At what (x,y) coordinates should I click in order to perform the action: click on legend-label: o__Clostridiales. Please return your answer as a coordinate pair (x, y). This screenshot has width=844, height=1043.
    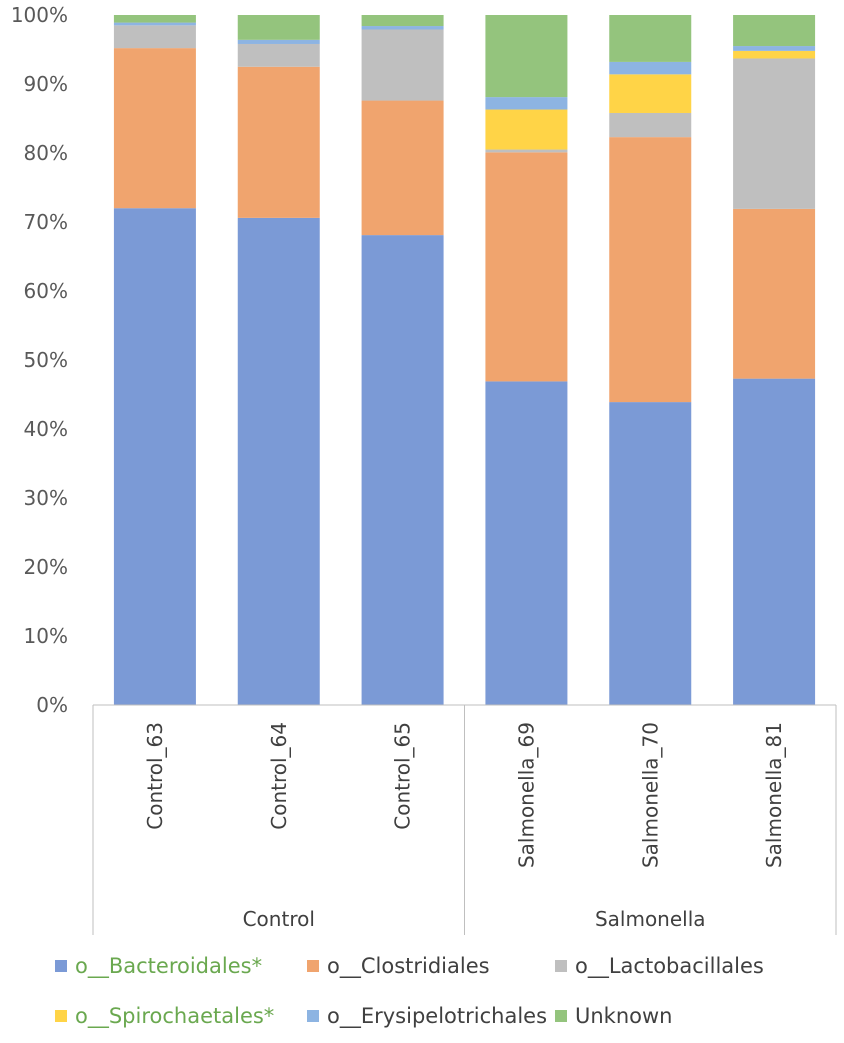
    Looking at the image, I should click on (408, 966).